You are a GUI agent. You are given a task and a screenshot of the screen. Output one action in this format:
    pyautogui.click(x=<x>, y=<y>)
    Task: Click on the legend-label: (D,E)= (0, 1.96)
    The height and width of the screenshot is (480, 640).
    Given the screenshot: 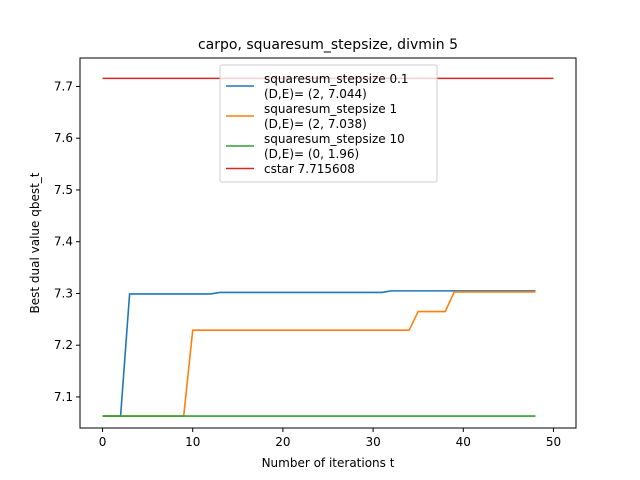 What is the action you would take?
    pyautogui.click(x=311, y=154)
    